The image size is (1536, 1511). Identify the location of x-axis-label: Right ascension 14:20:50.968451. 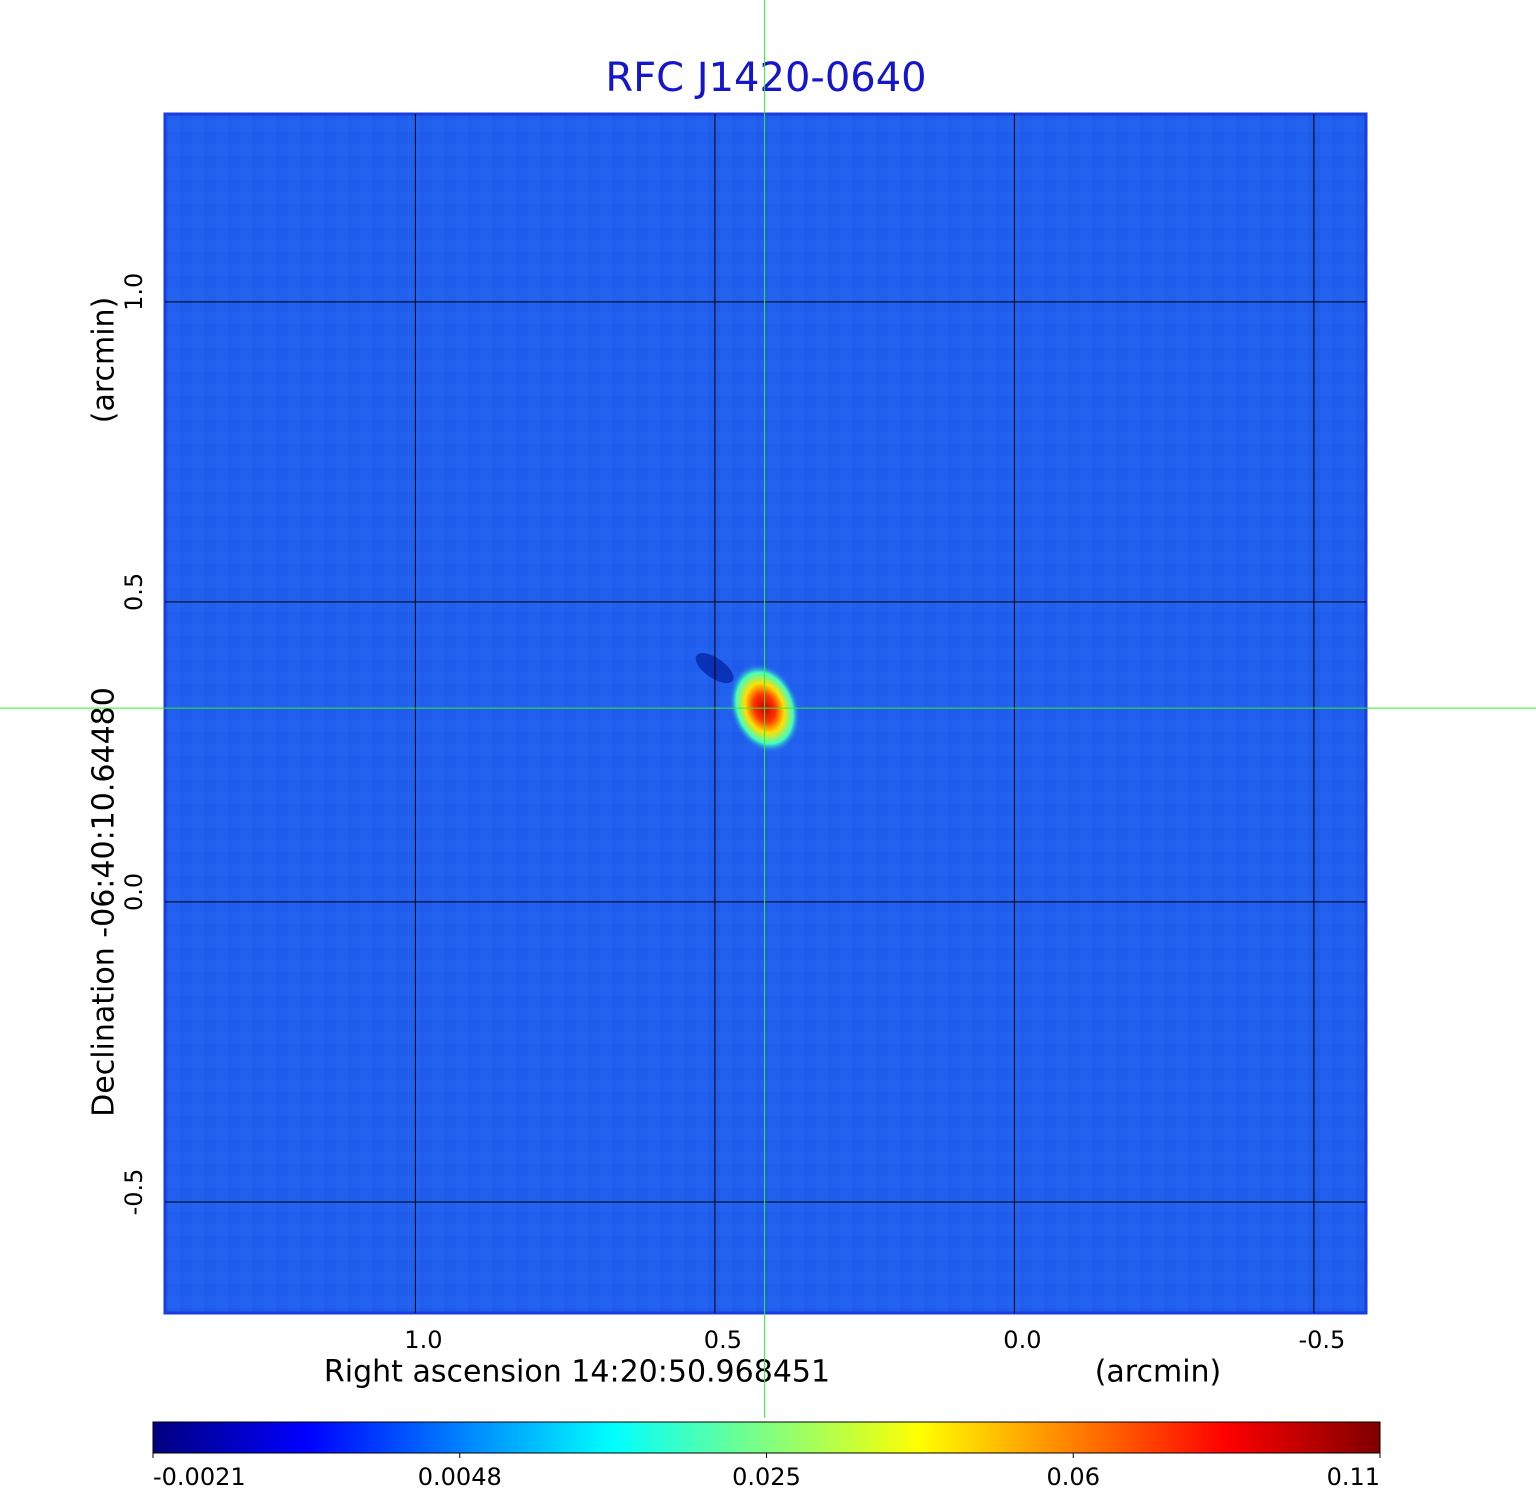
(577, 1372).